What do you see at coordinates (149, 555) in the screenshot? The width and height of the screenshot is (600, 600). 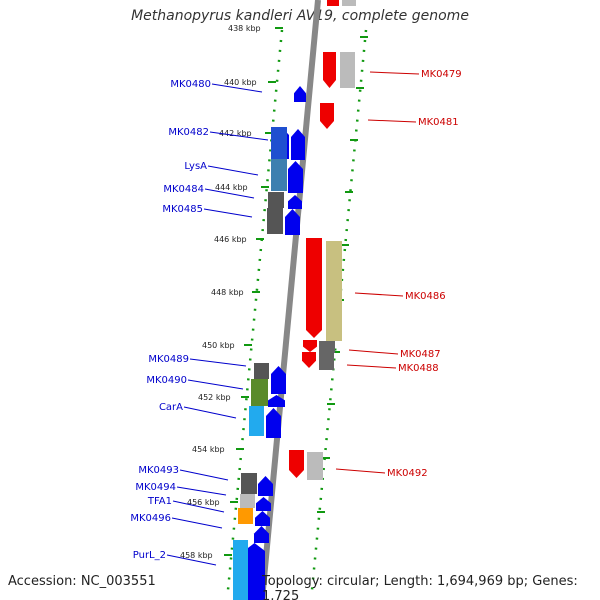 I see `gene-label-forward: PurL_2` at bounding box center [149, 555].